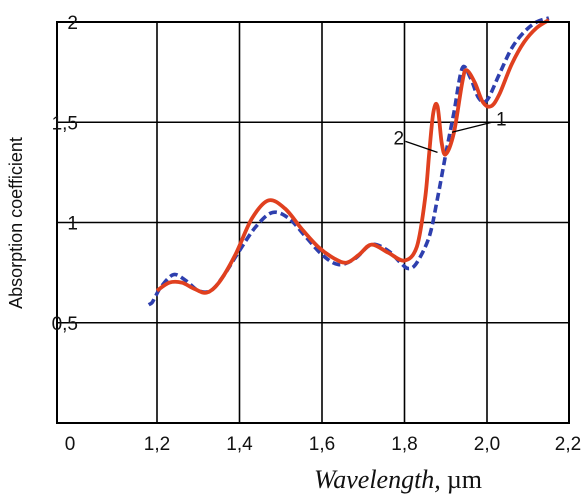 This screenshot has height=502, width=587. What do you see at coordinates (16, 223) in the screenshot?
I see `y-axis-label: Absorption coefficient` at bounding box center [16, 223].